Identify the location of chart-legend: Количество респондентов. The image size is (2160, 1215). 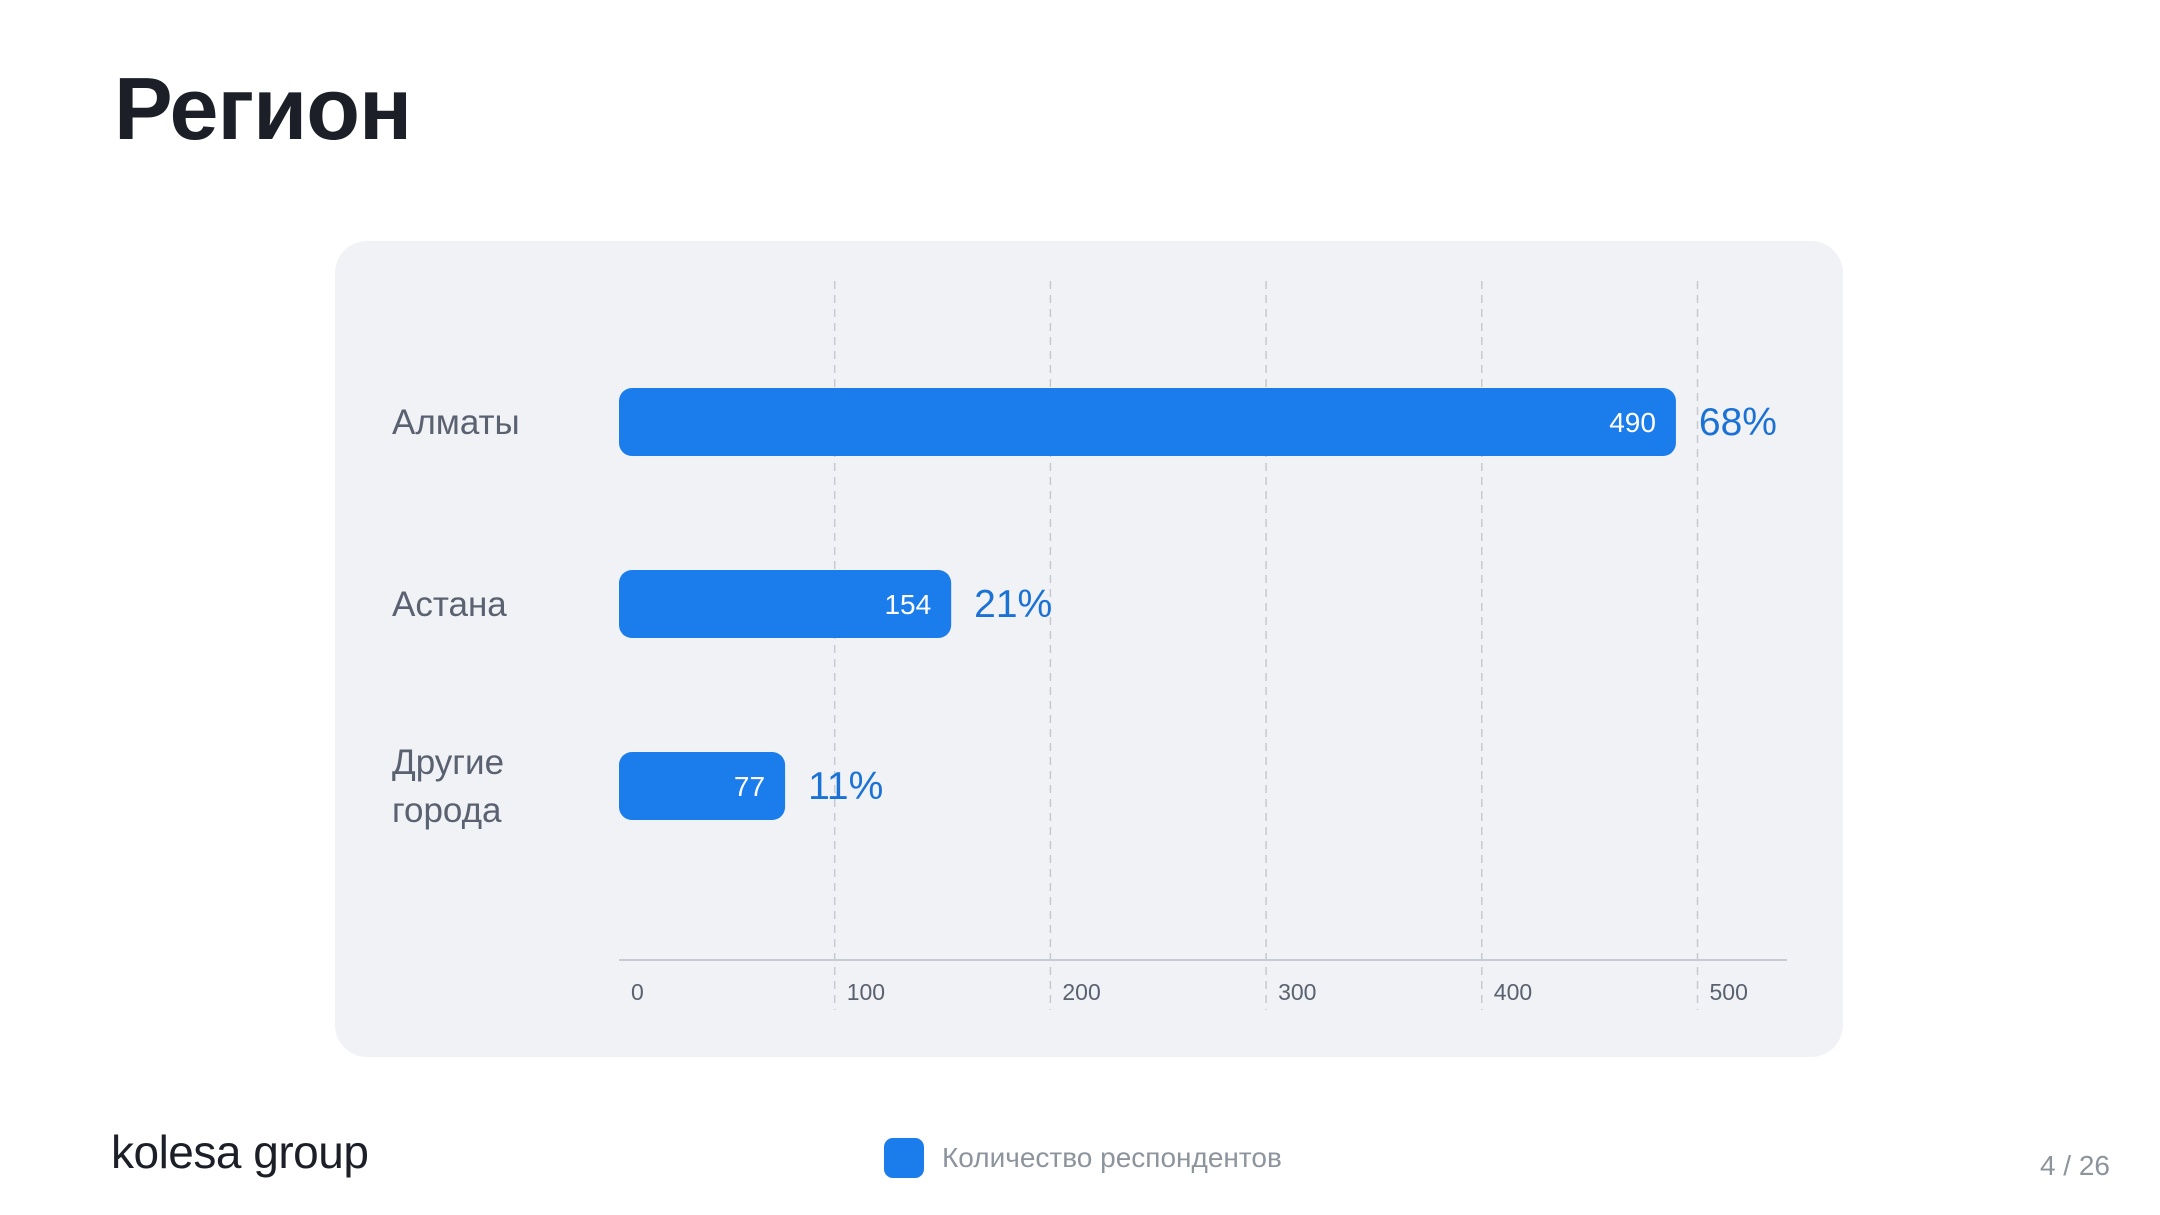
(1083, 1158).